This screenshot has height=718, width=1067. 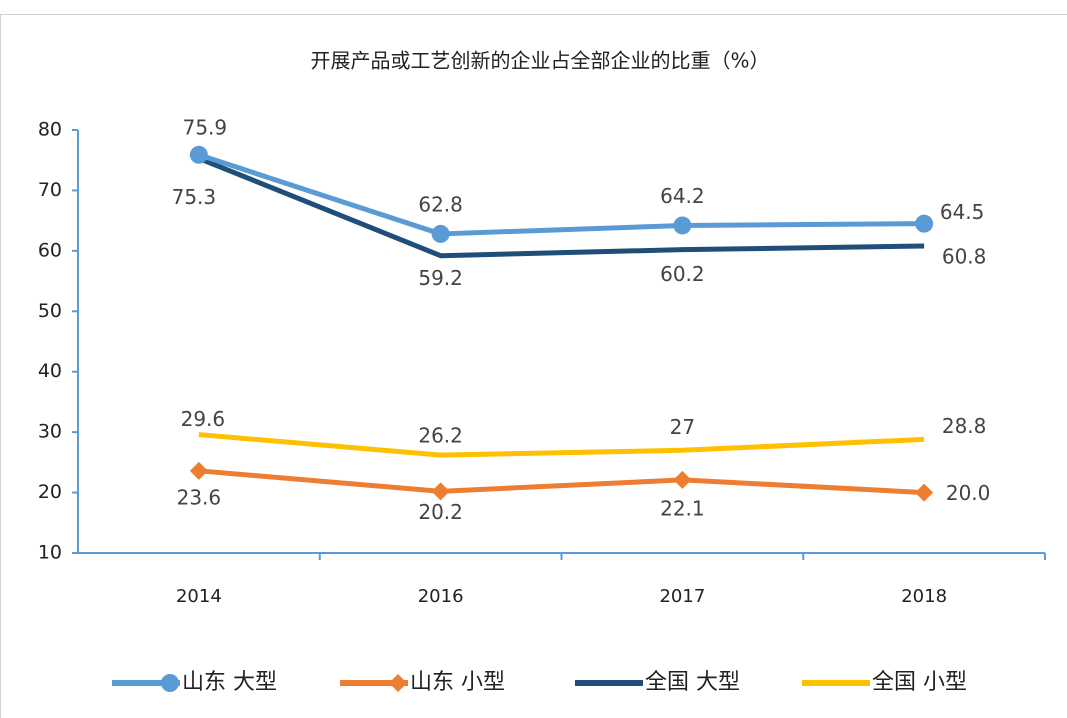 I want to click on data-label: 20.2, so click(x=440, y=512).